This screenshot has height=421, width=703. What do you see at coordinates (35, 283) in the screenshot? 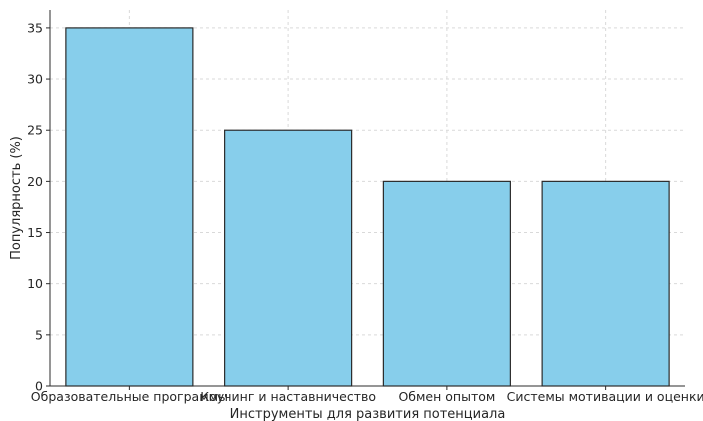
I see `y-tick-label: 10` at bounding box center [35, 283].